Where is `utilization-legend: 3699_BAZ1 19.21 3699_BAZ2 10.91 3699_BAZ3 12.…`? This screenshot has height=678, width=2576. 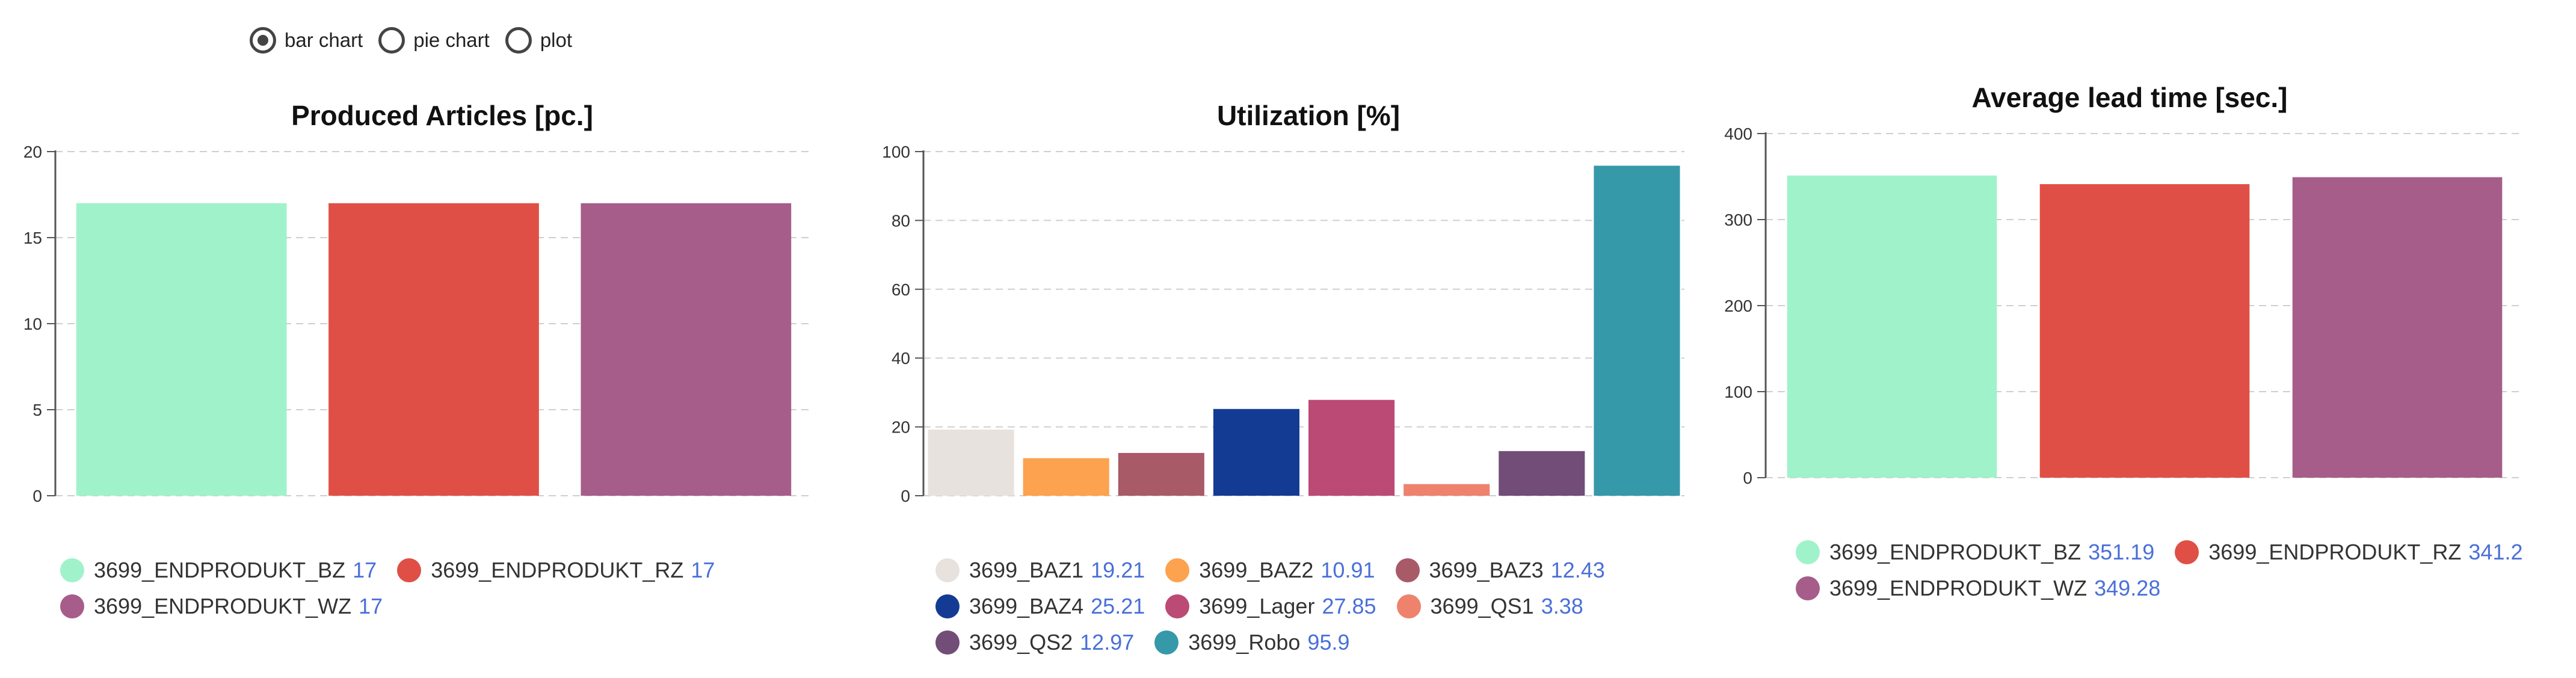
utilization-legend: 3699_BAZ1 19.21 3699_BAZ2 10.91 3699_BAZ3 12.… is located at coordinates (1326, 606).